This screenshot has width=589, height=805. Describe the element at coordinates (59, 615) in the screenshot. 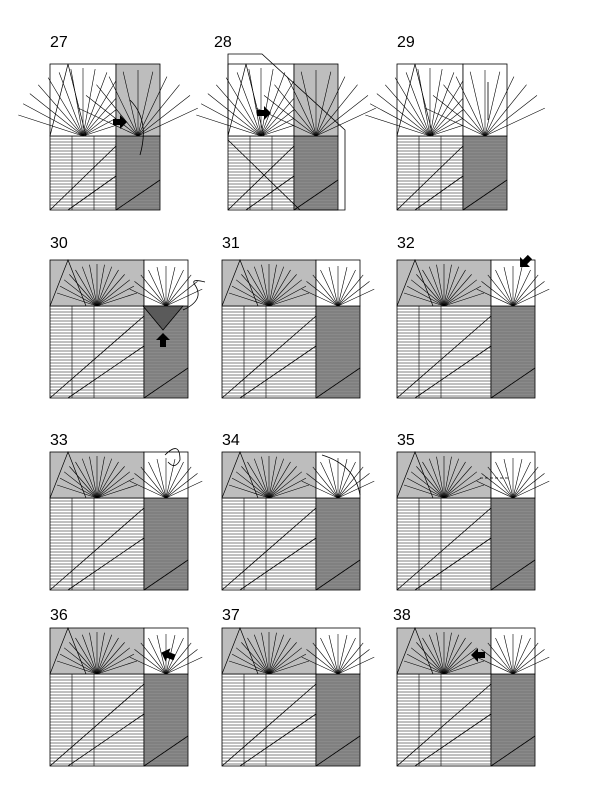

I see `step-number-36: 36` at that location.